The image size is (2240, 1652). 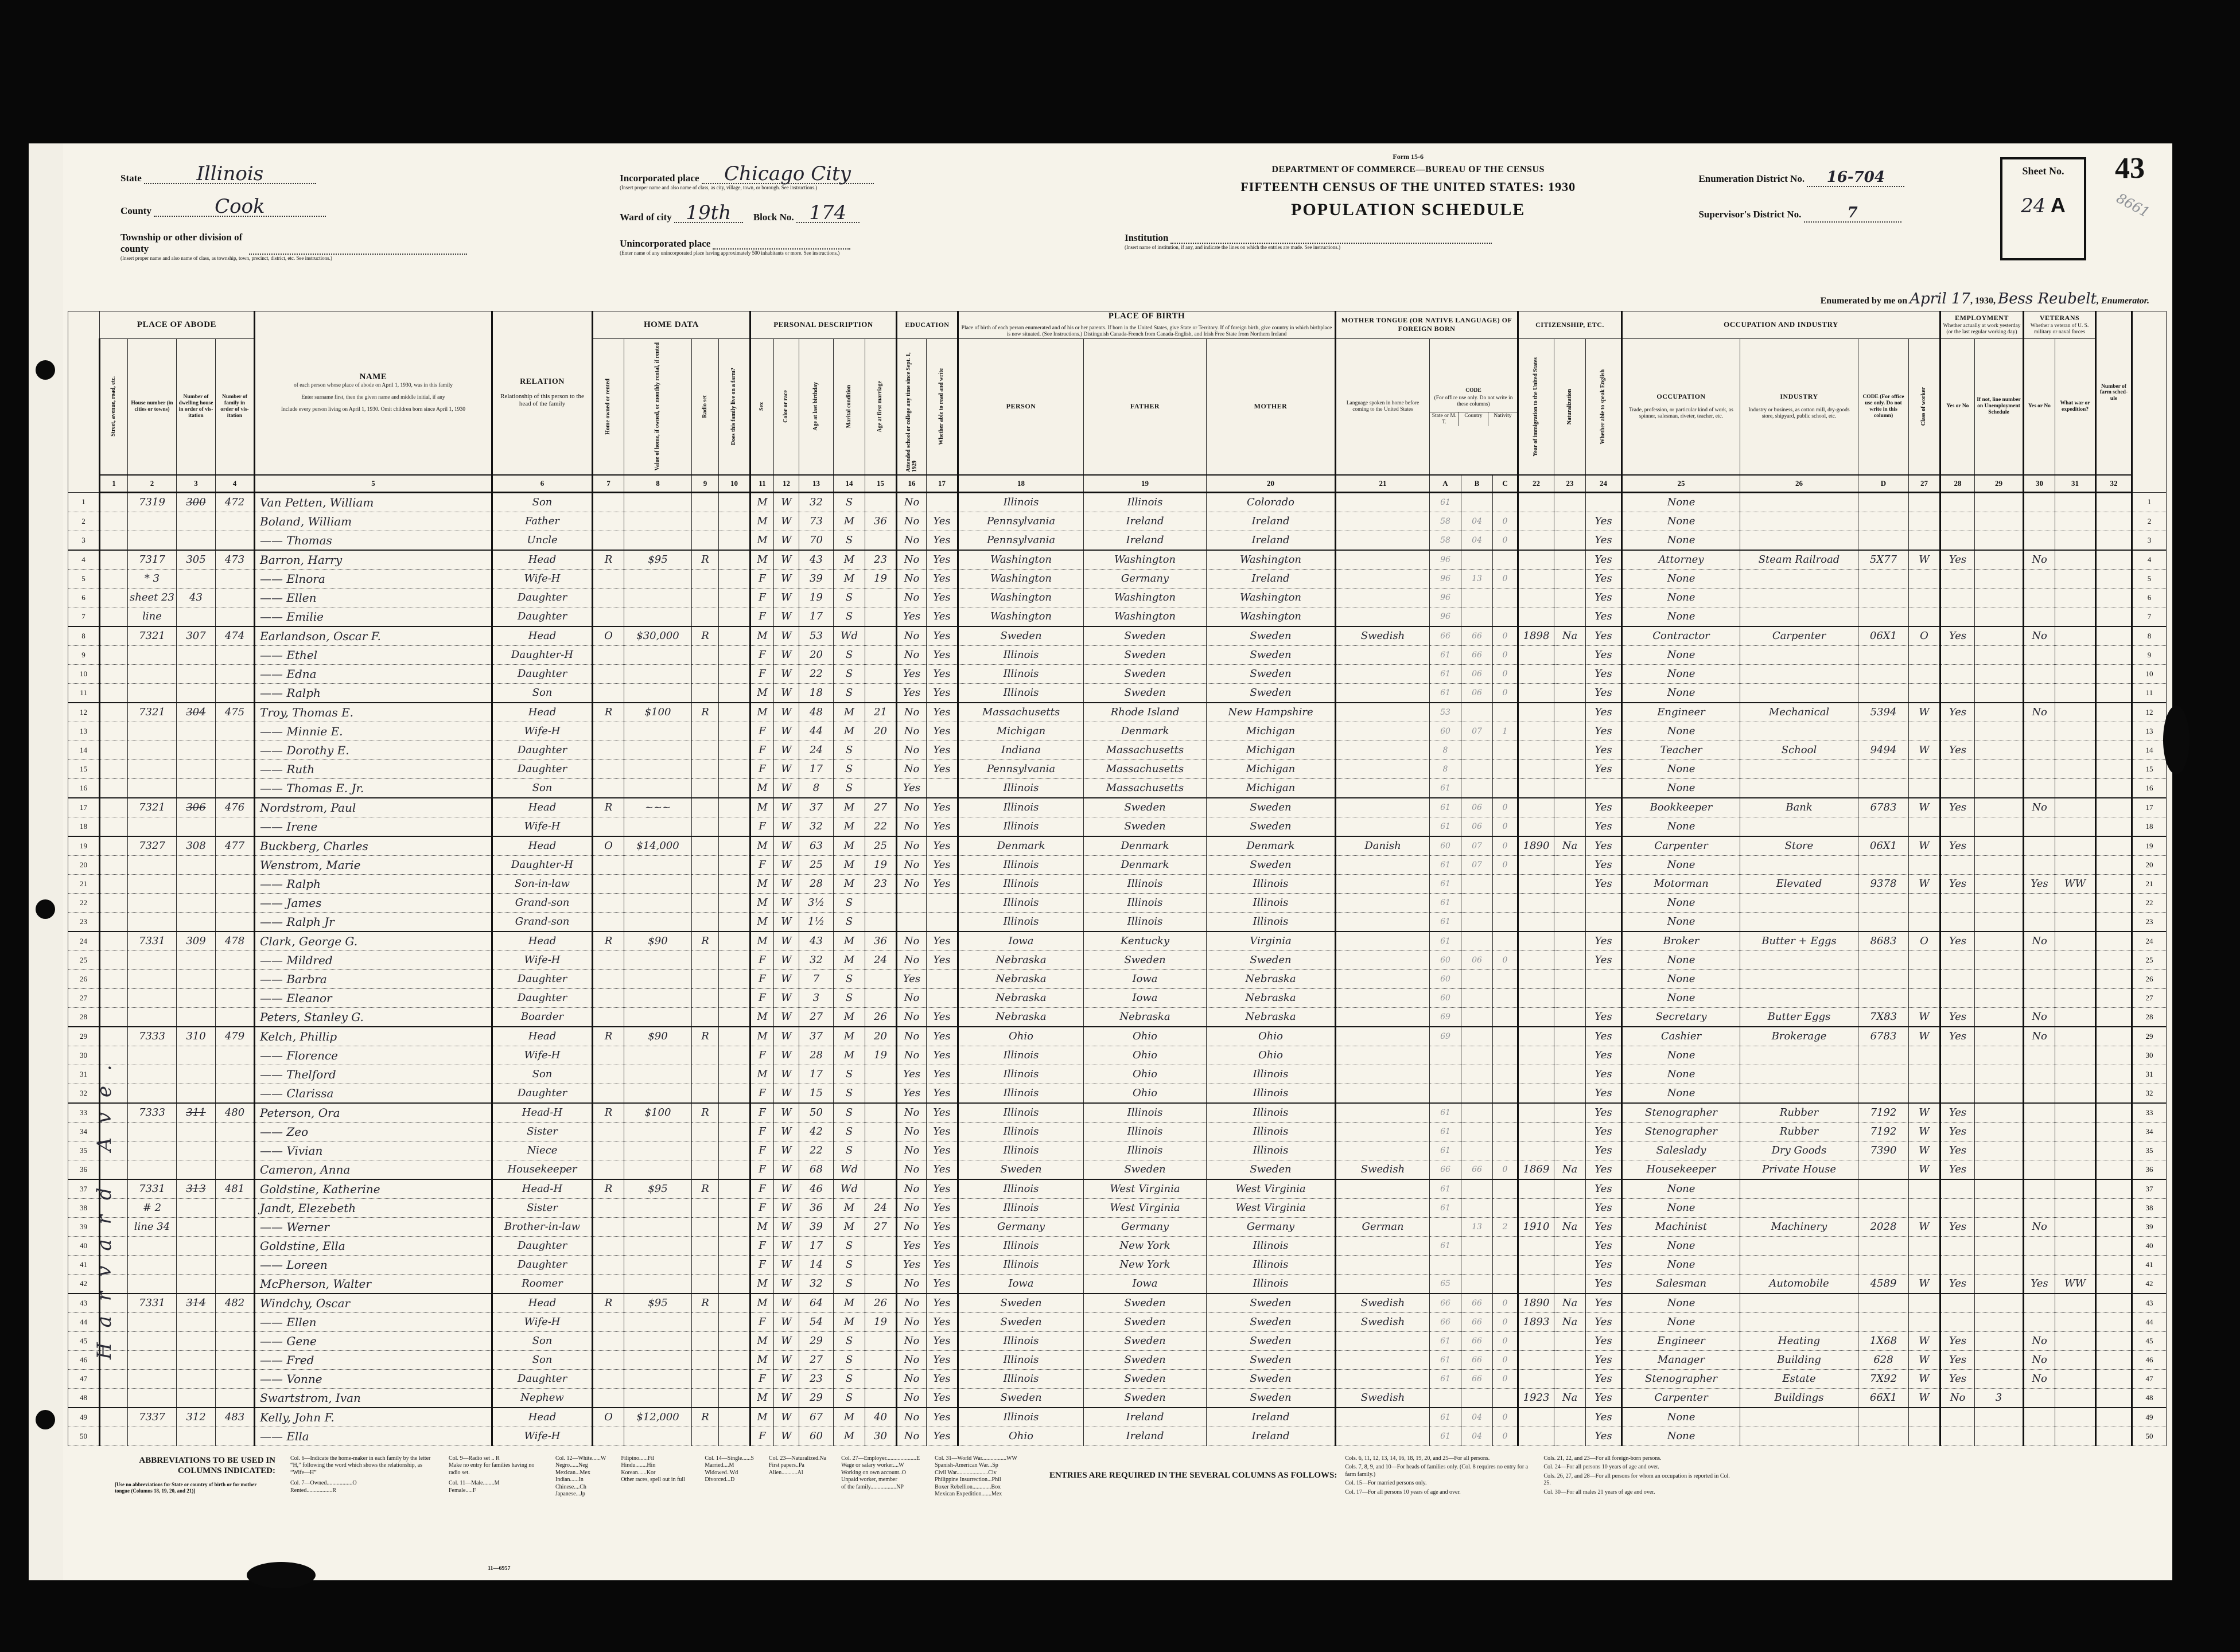 I want to click on legend-col7-item: Rented..................R, so click(x=313, y=1490).